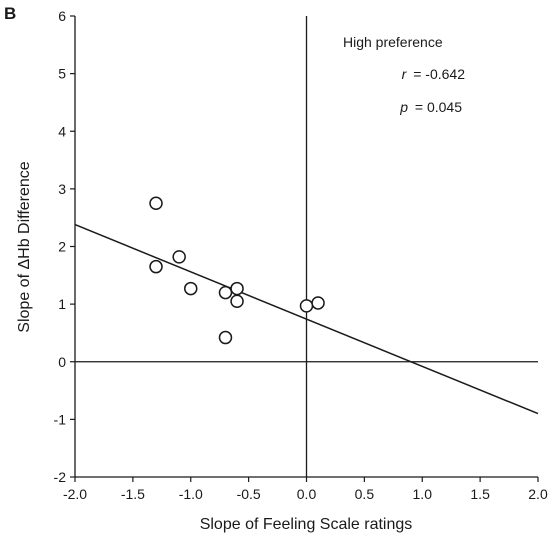 This screenshot has height=539, width=558. I want to click on r-value: = -0.642, so click(439, 74).